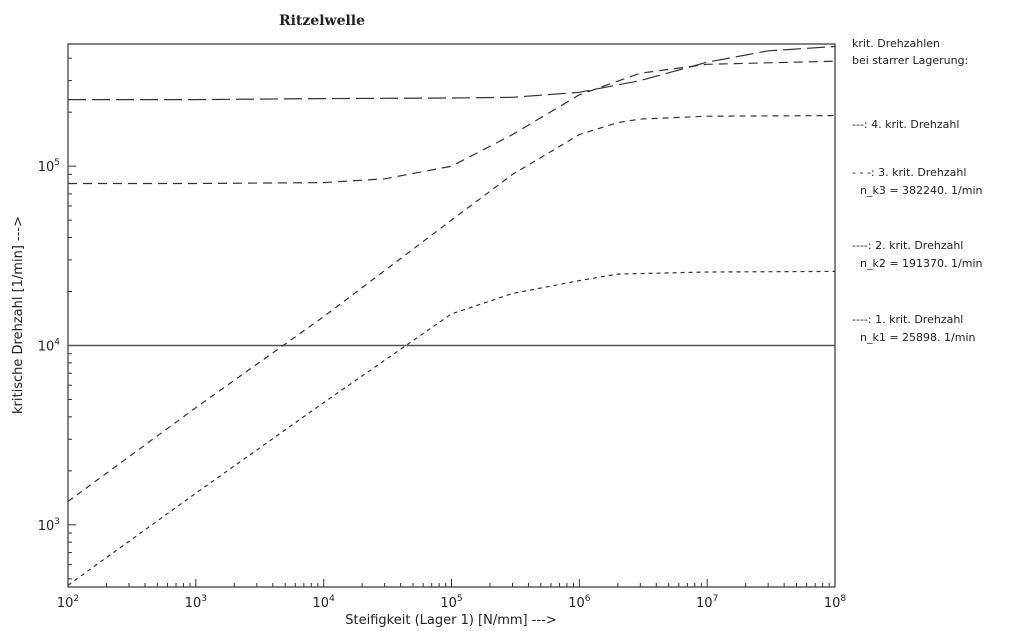 This screenshot has width=1020, height=631. I want to click on x-tick-label: 107, so click(707, 602).